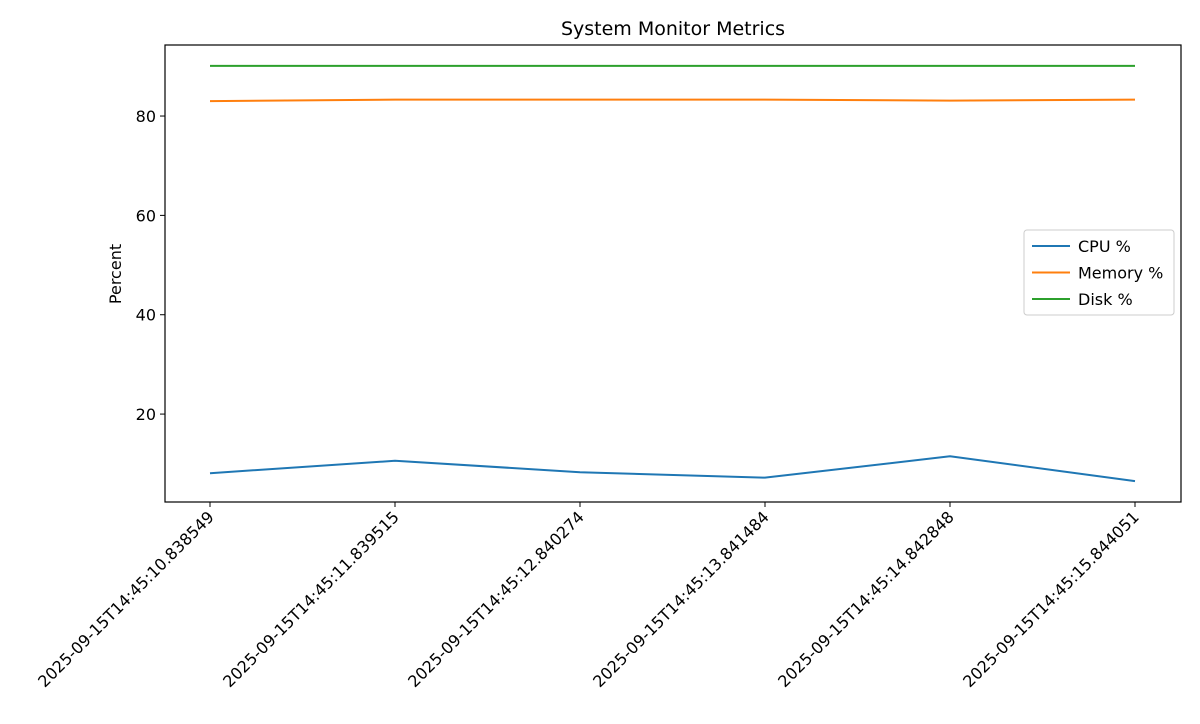  Describe the element at coordinates (866, 599) in the screenshot. I see `x-tick-label: 2025-09-15T14:45:14.842848` at that location.